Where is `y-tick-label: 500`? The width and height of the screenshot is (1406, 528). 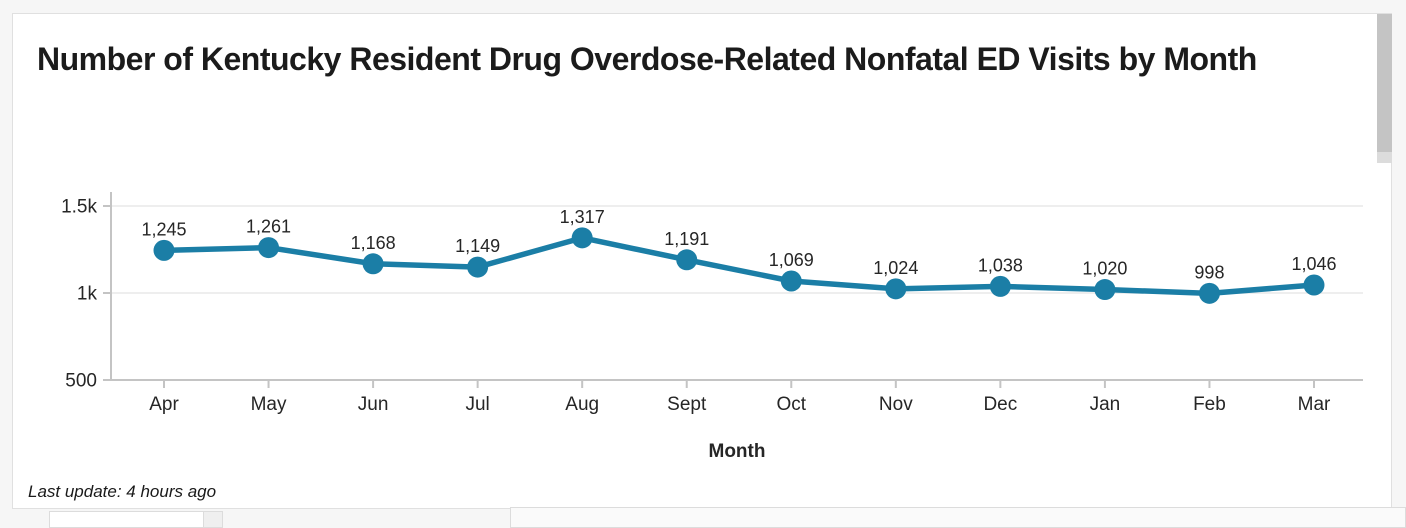 y-tick-label: 500 is located at coordinates (81, 381).